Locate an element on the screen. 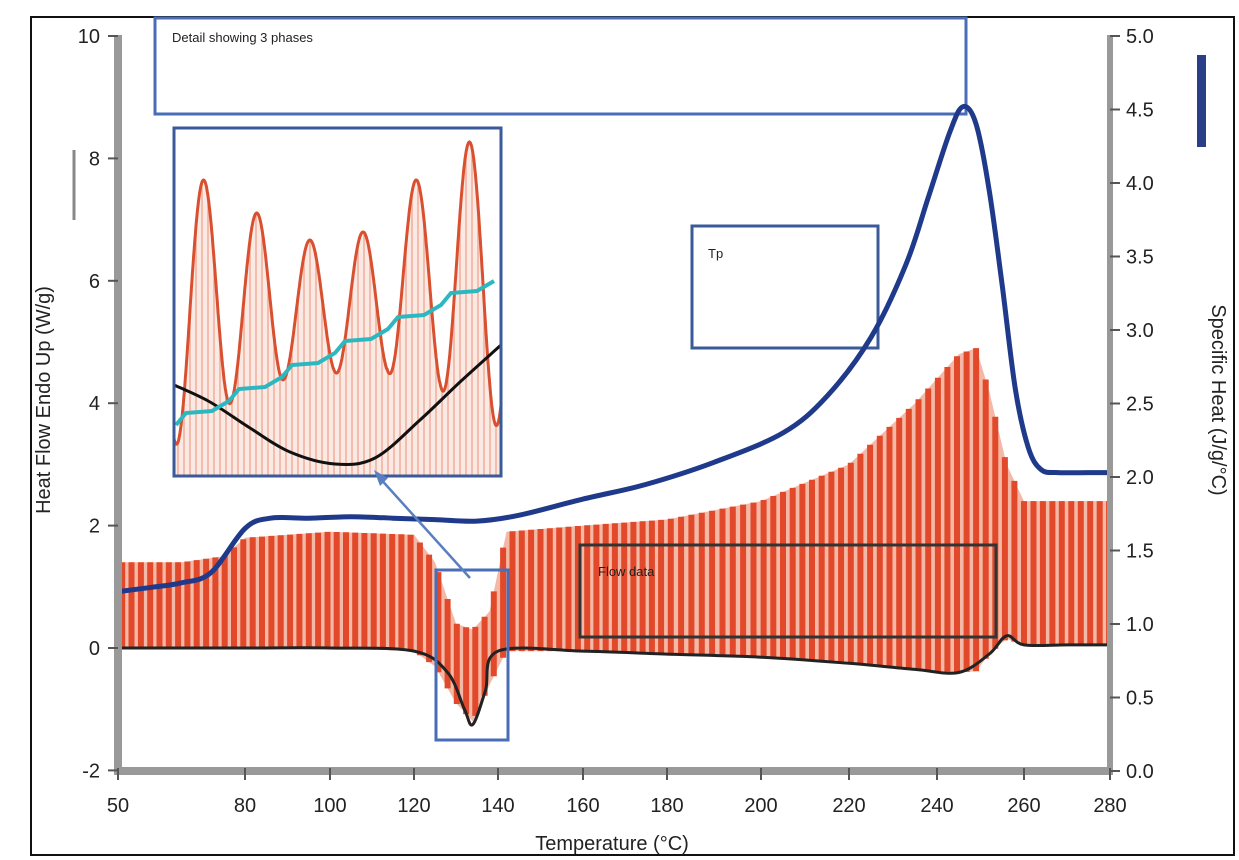  left-tick-label: 8 is located at coordinates (94, 159).